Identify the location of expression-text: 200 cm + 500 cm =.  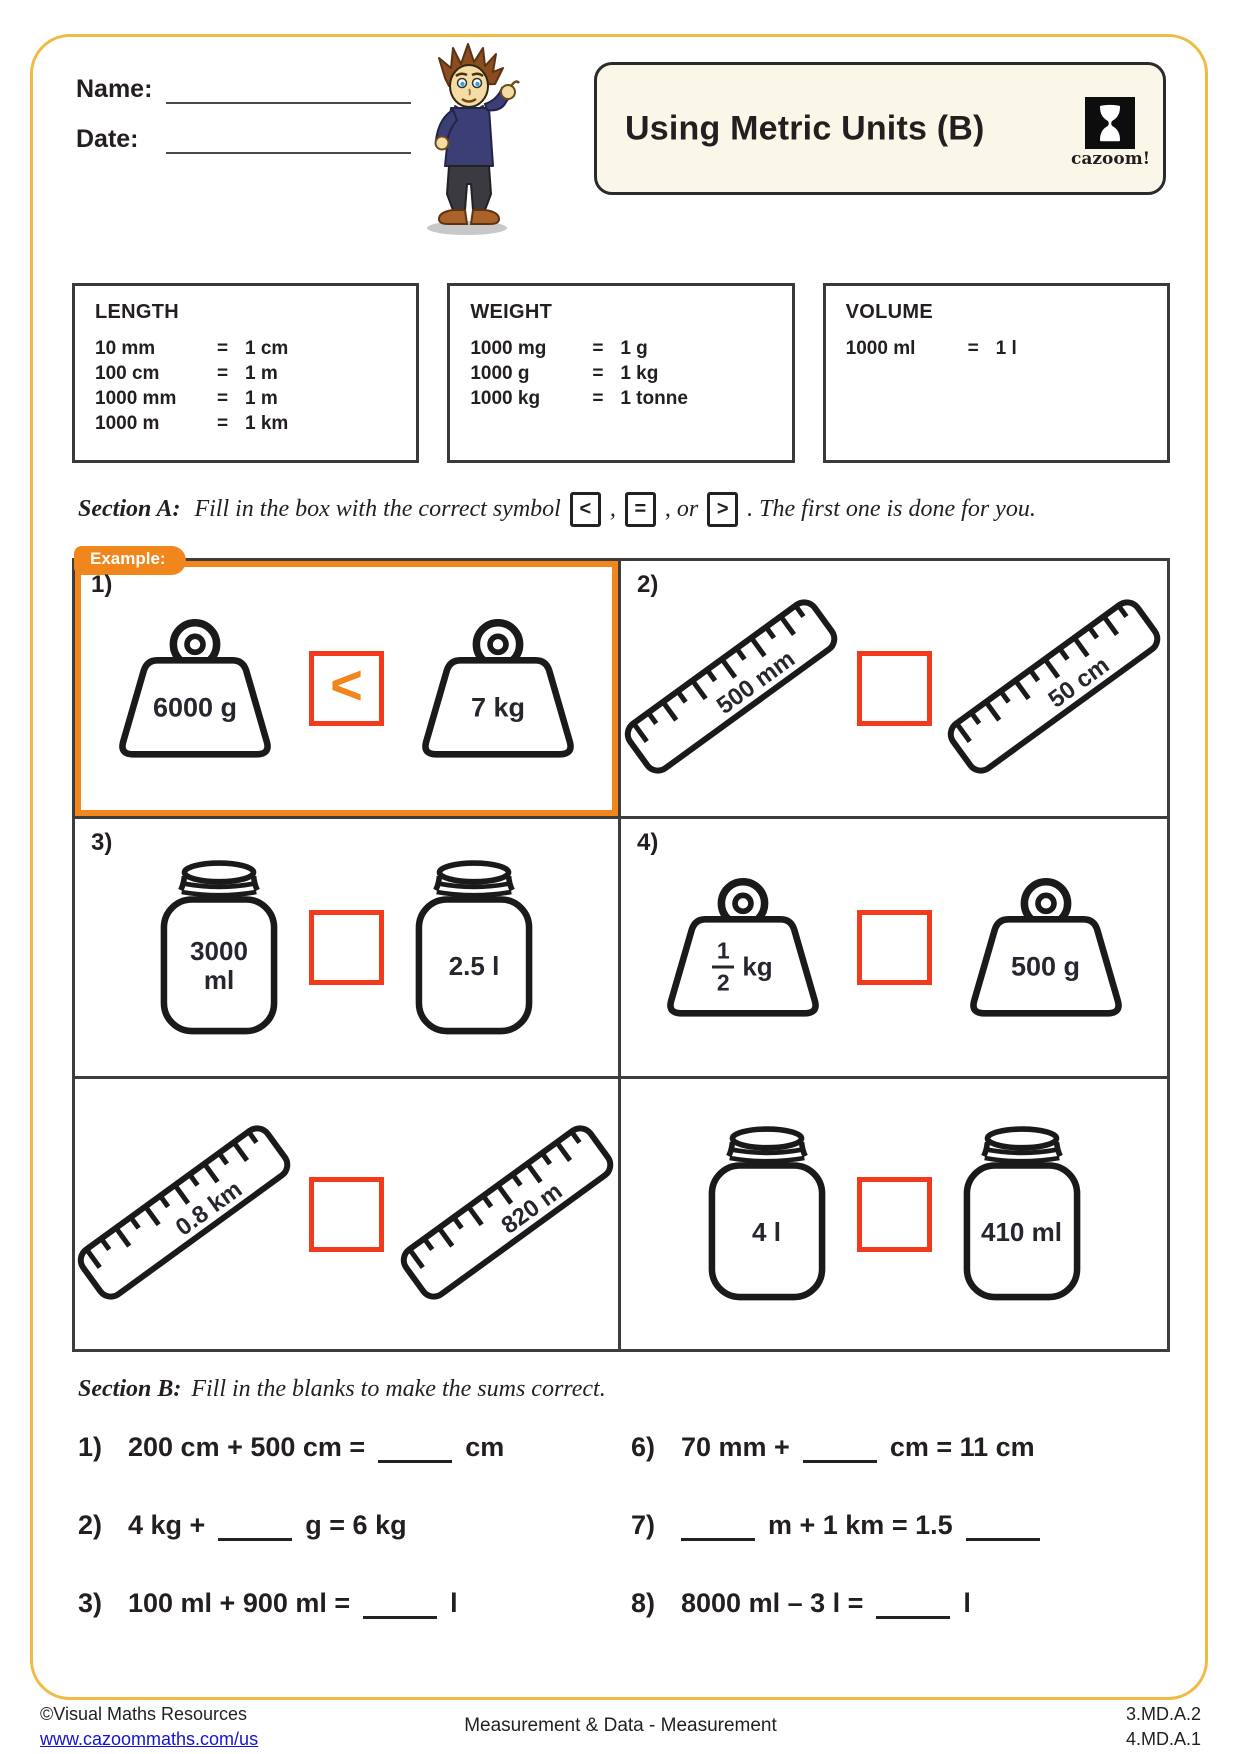
(247, 1447).